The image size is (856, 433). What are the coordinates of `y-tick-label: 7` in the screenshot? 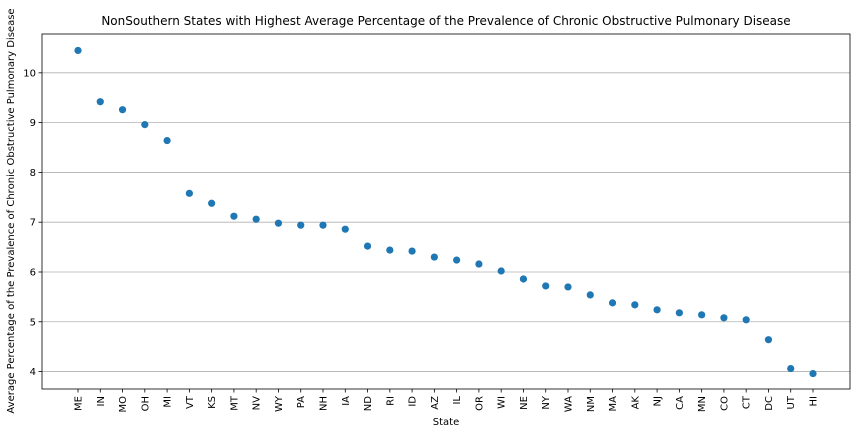 It's located at (33, 223).